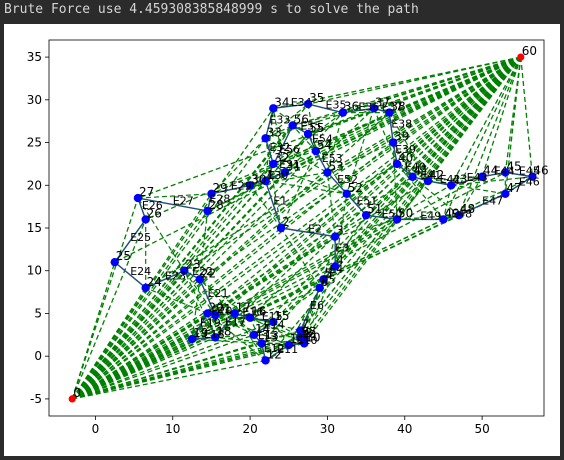 Image resolution: width=564 pixels, height=460 pixels. I want to click on node-label: 11, so click(297, 339).